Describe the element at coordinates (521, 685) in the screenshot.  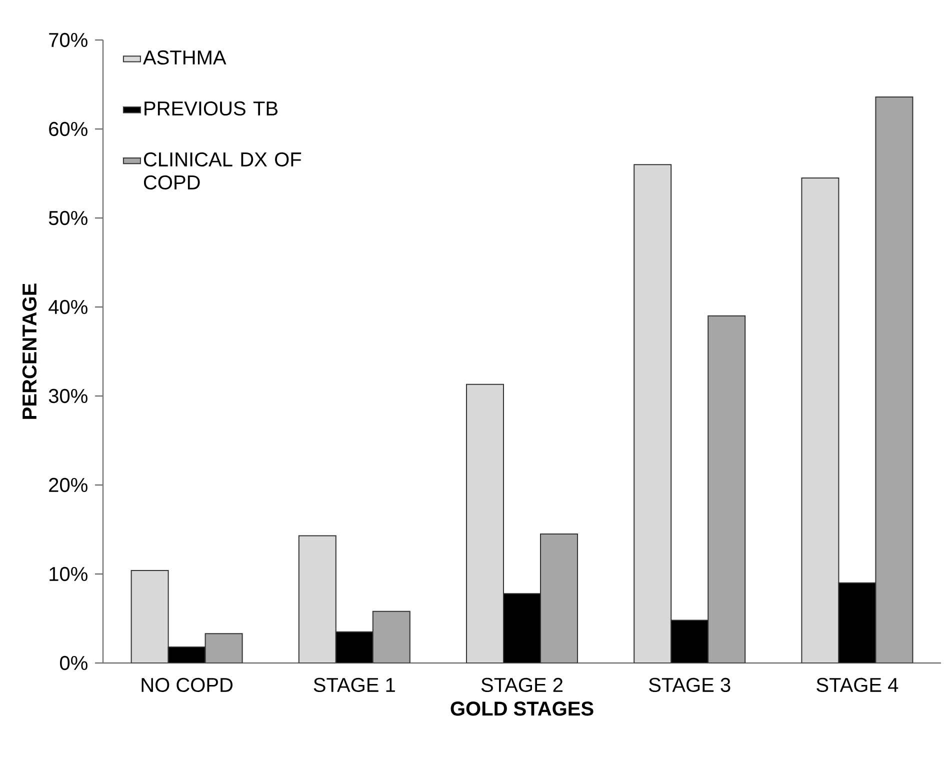
I see `x-tick-label: STAGE 2` at that location.